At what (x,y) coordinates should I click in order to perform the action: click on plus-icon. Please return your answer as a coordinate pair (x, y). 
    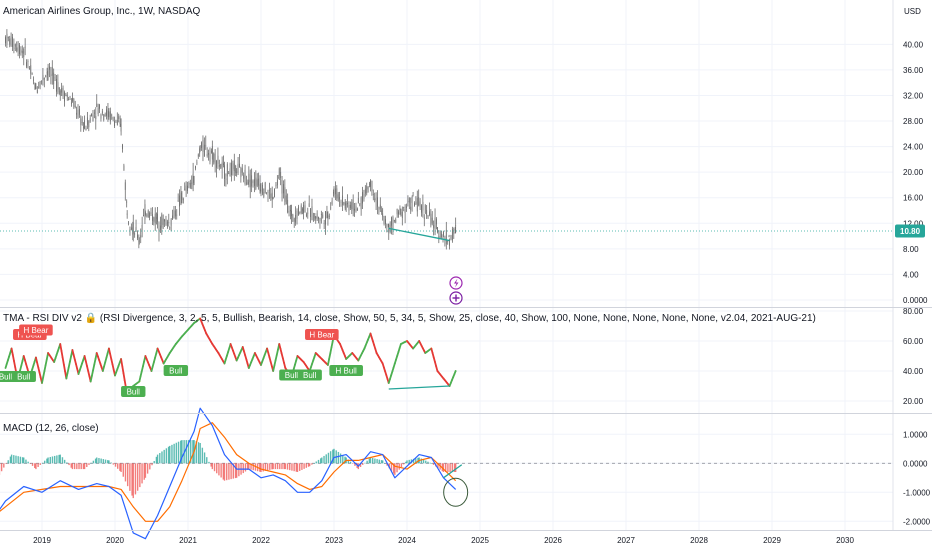
    Looking at the image, I should click on (456, 298).